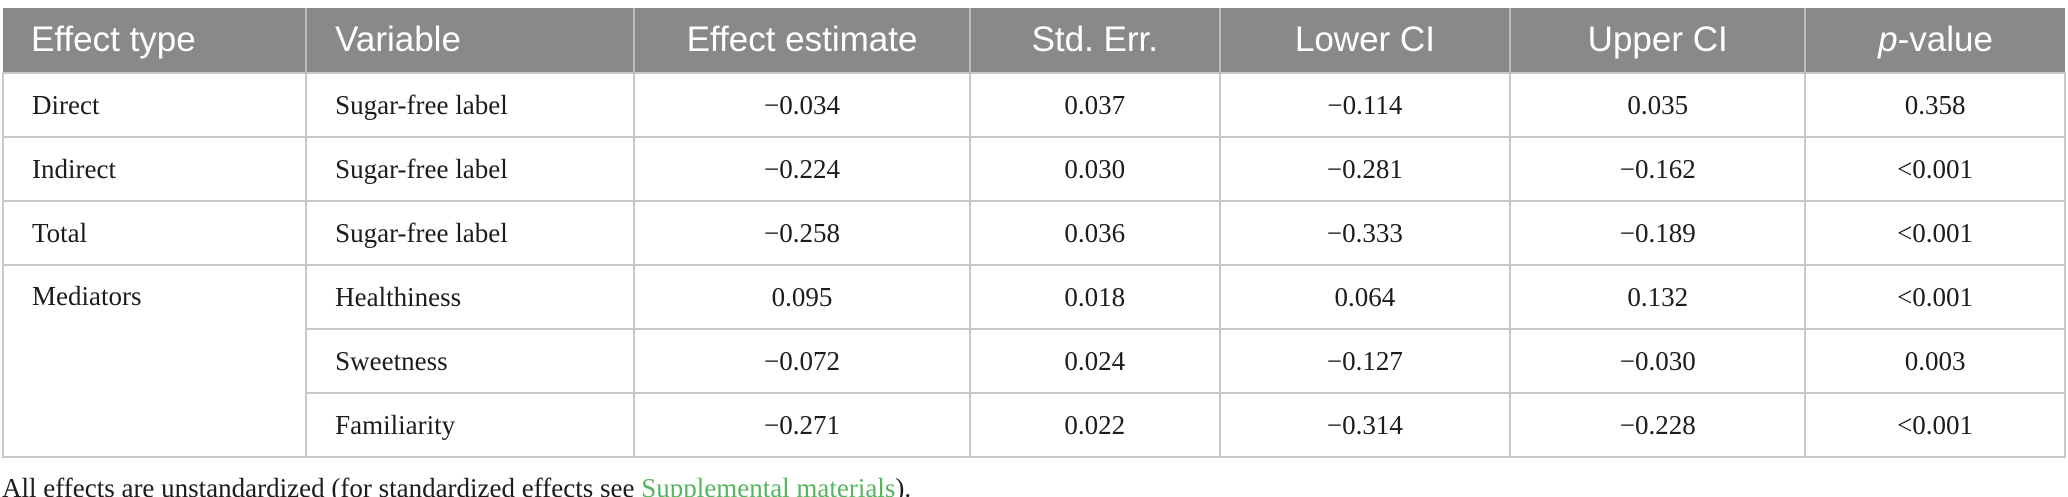 The image size is (2068, 497). Describe the element at coordinates (1945, 39) in the screenshot. I see `p-value-rest: -value` at that location.